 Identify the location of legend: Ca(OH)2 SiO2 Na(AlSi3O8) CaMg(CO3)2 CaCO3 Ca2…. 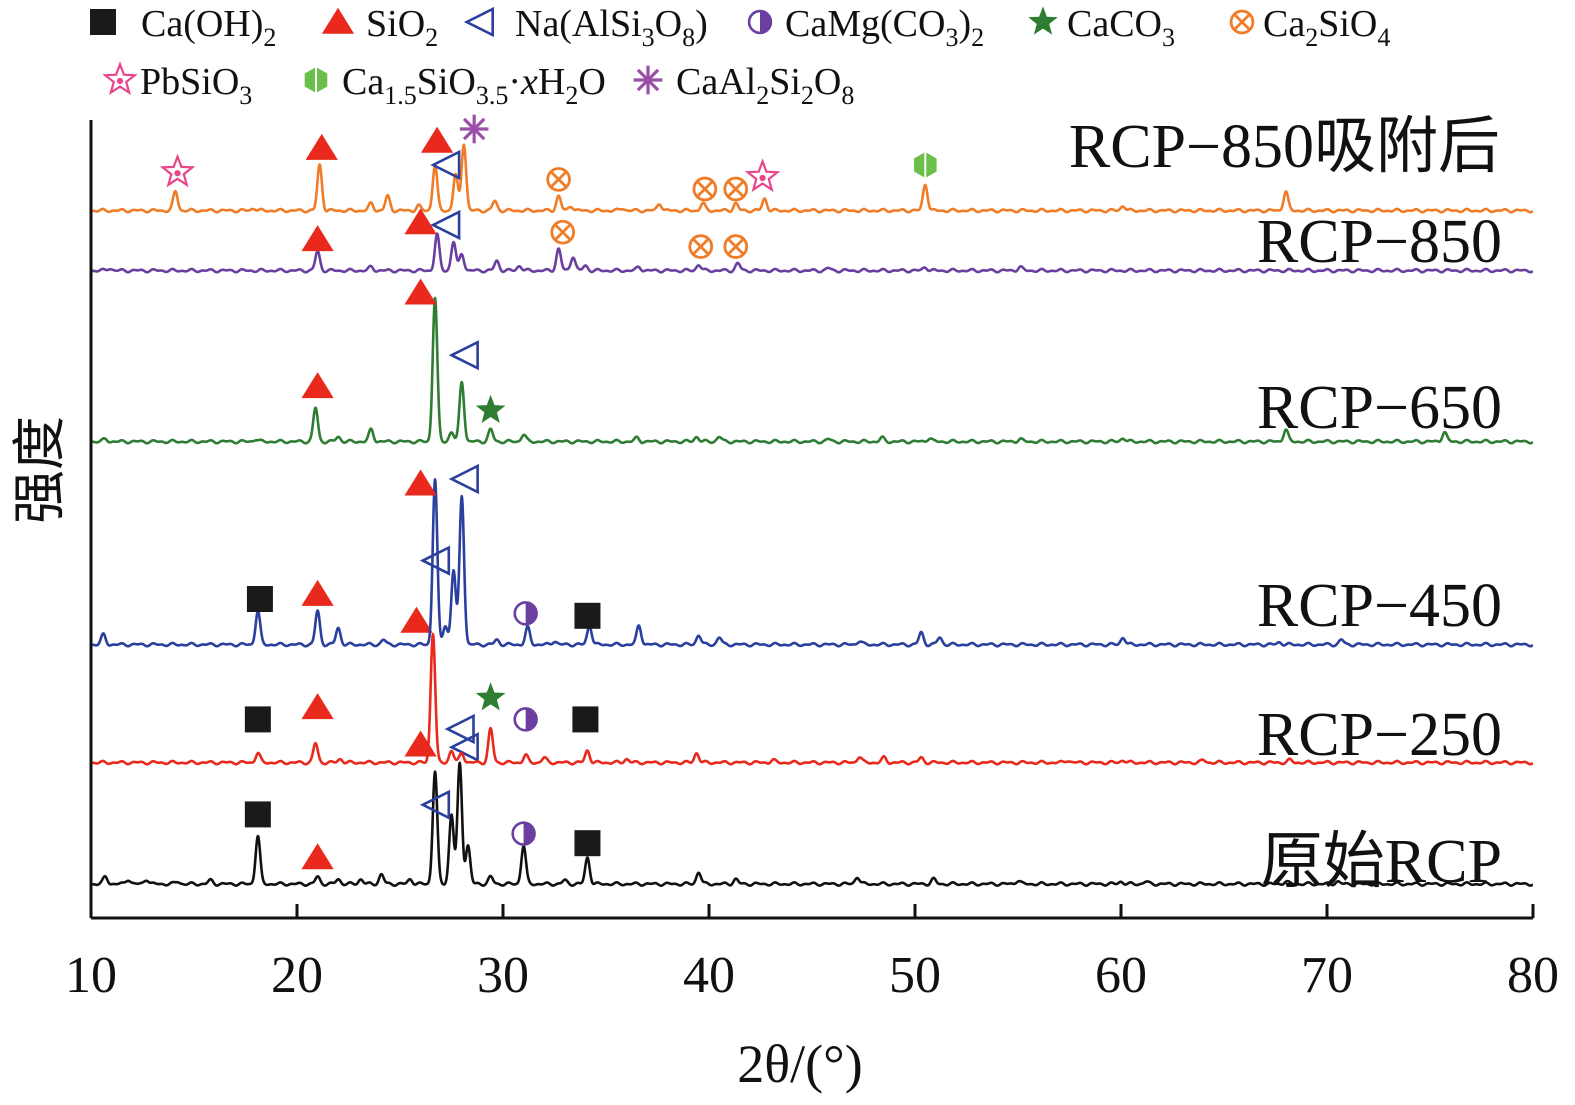
(740, 56).